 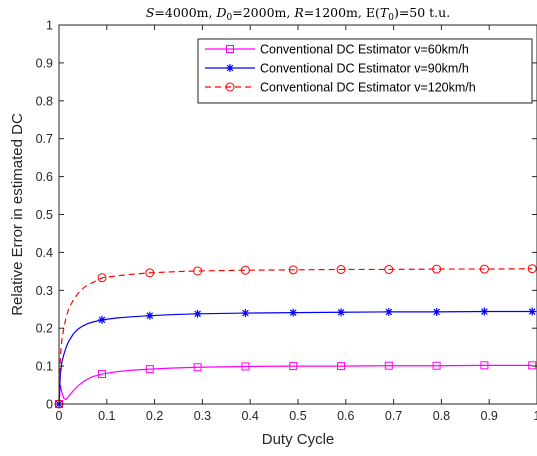 What do you see at coordinates (297, 416) in the screenshot?
I see `x-tick-label: 0.5` at bounding box center [297, 416].